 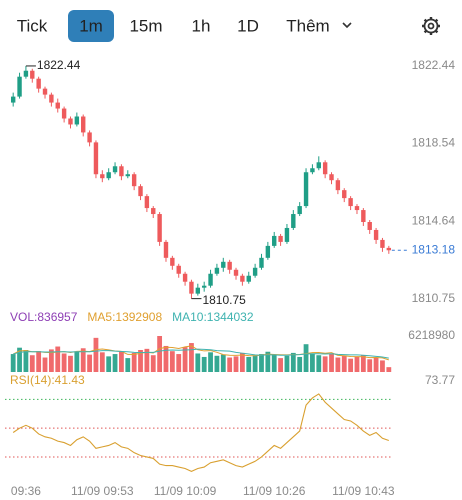 I want to click on legend-entry: VOL:836957, so click(x=44, y=317).